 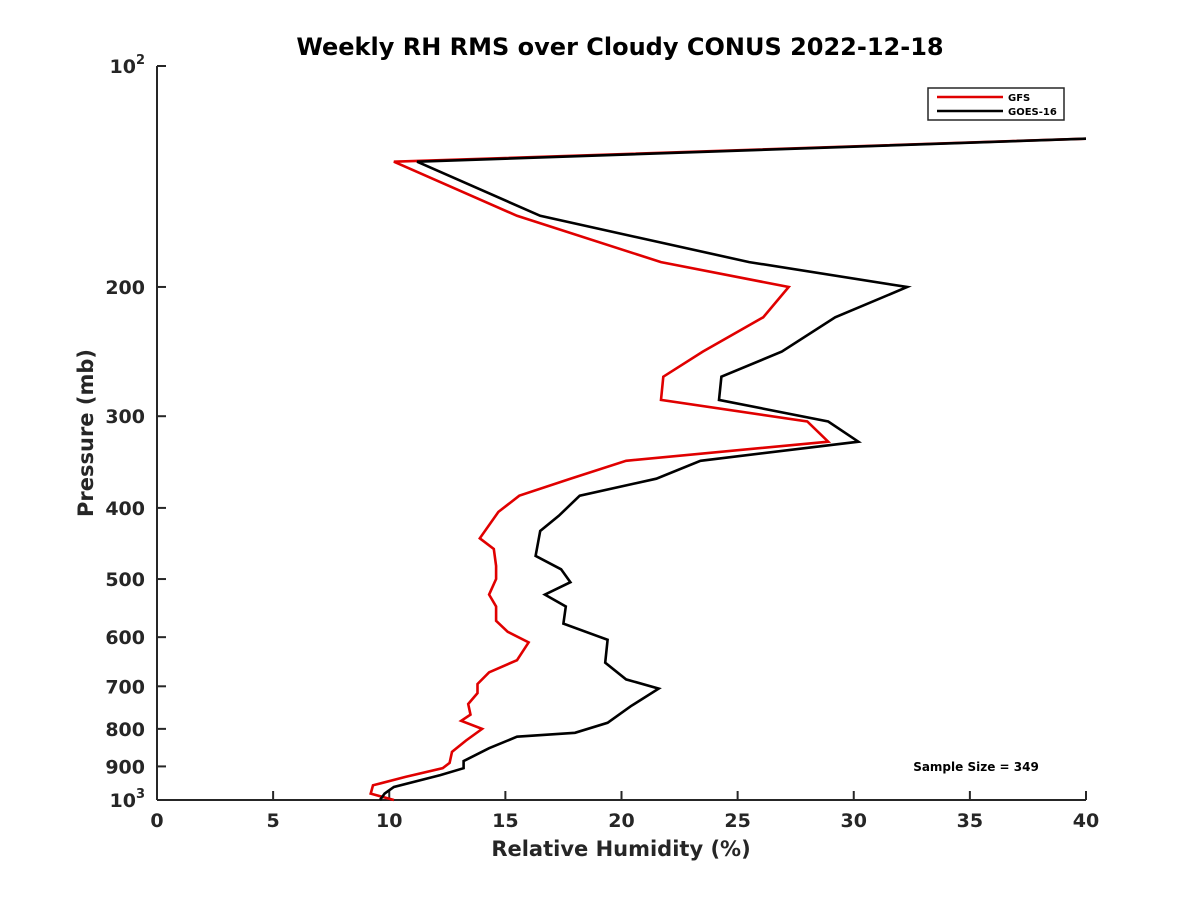 I want to click on y-tick-label: 600, so click(x=125, y=638).